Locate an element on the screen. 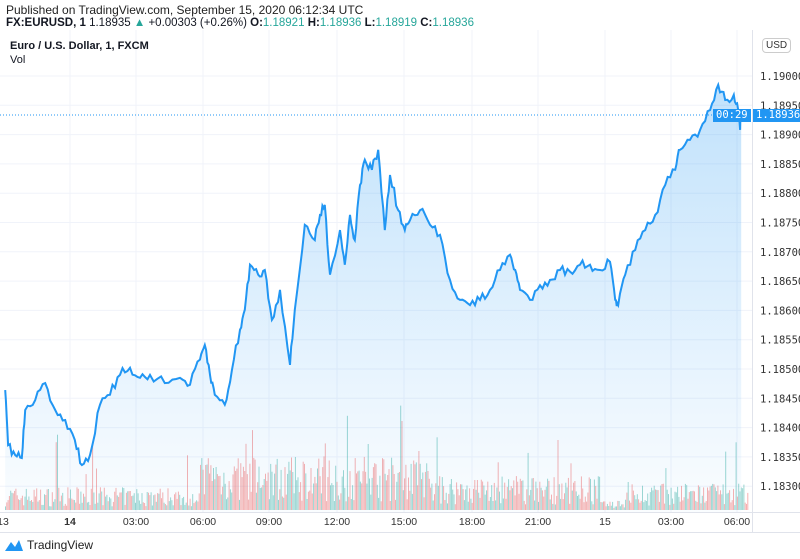 Image resolution: width=800 pixels, height=559 pixels. y-tick-label: 1.18450 is located at coordinates (780, 399).